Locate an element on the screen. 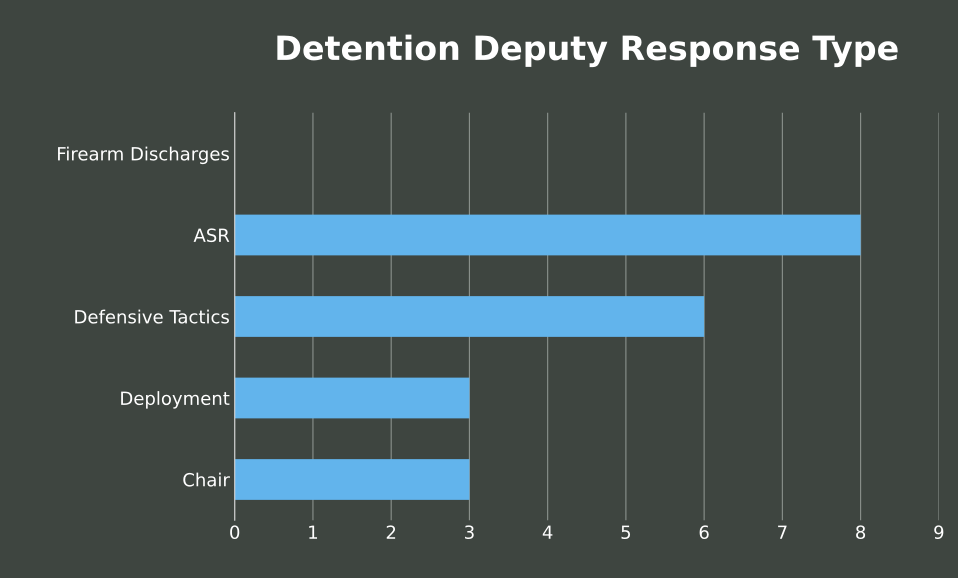  x-tick-label: 8 is located at coordinates (861, 532).